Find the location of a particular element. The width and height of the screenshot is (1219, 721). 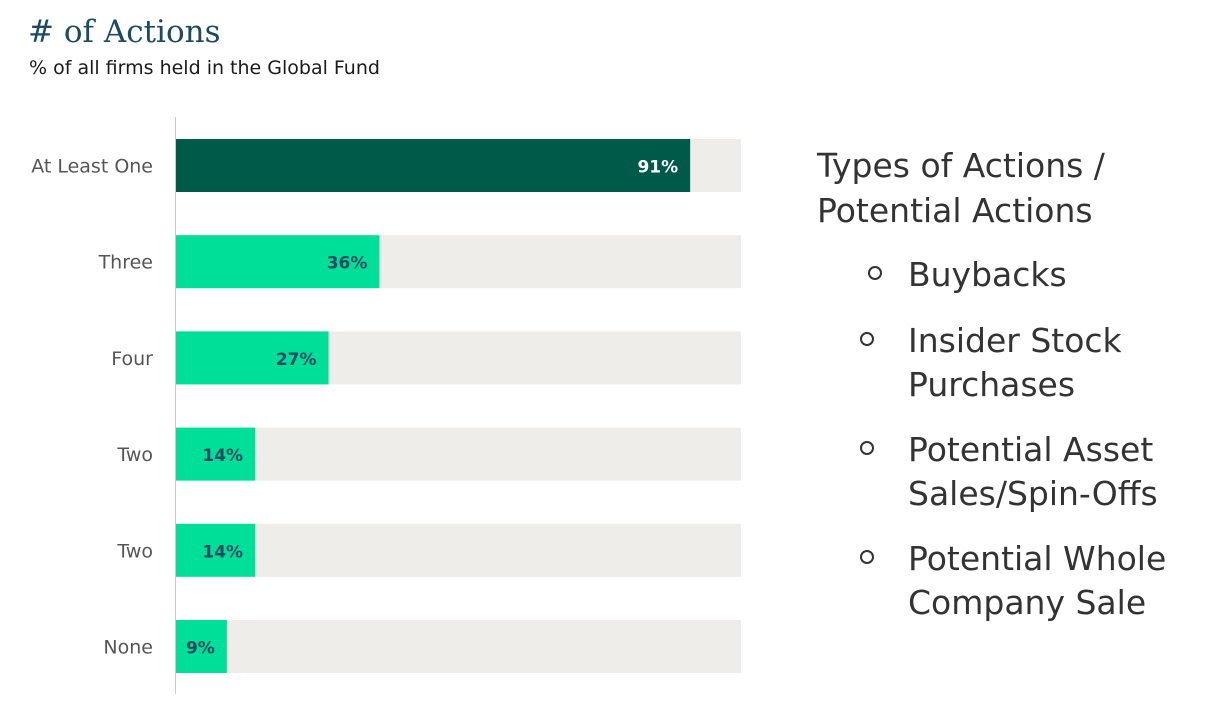

legend-item-label: Potential Whole Company Sale is located at coordinates (1037, 580).